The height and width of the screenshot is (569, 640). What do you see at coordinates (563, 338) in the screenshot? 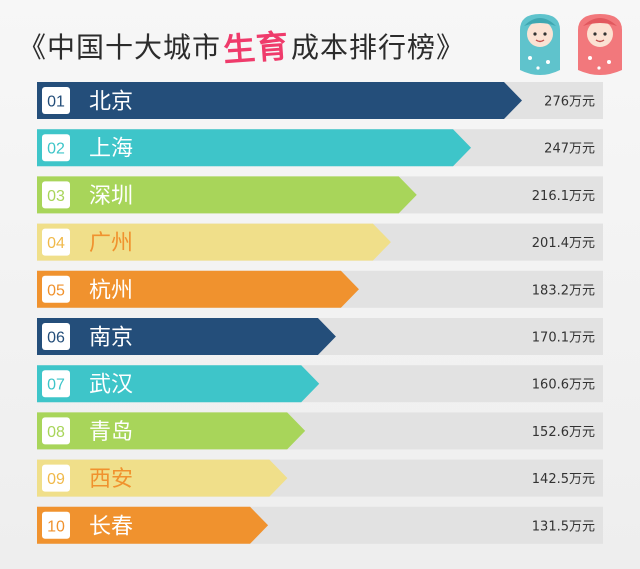
I see `value-label: 170.1万元` at bounding box center [563, 338].